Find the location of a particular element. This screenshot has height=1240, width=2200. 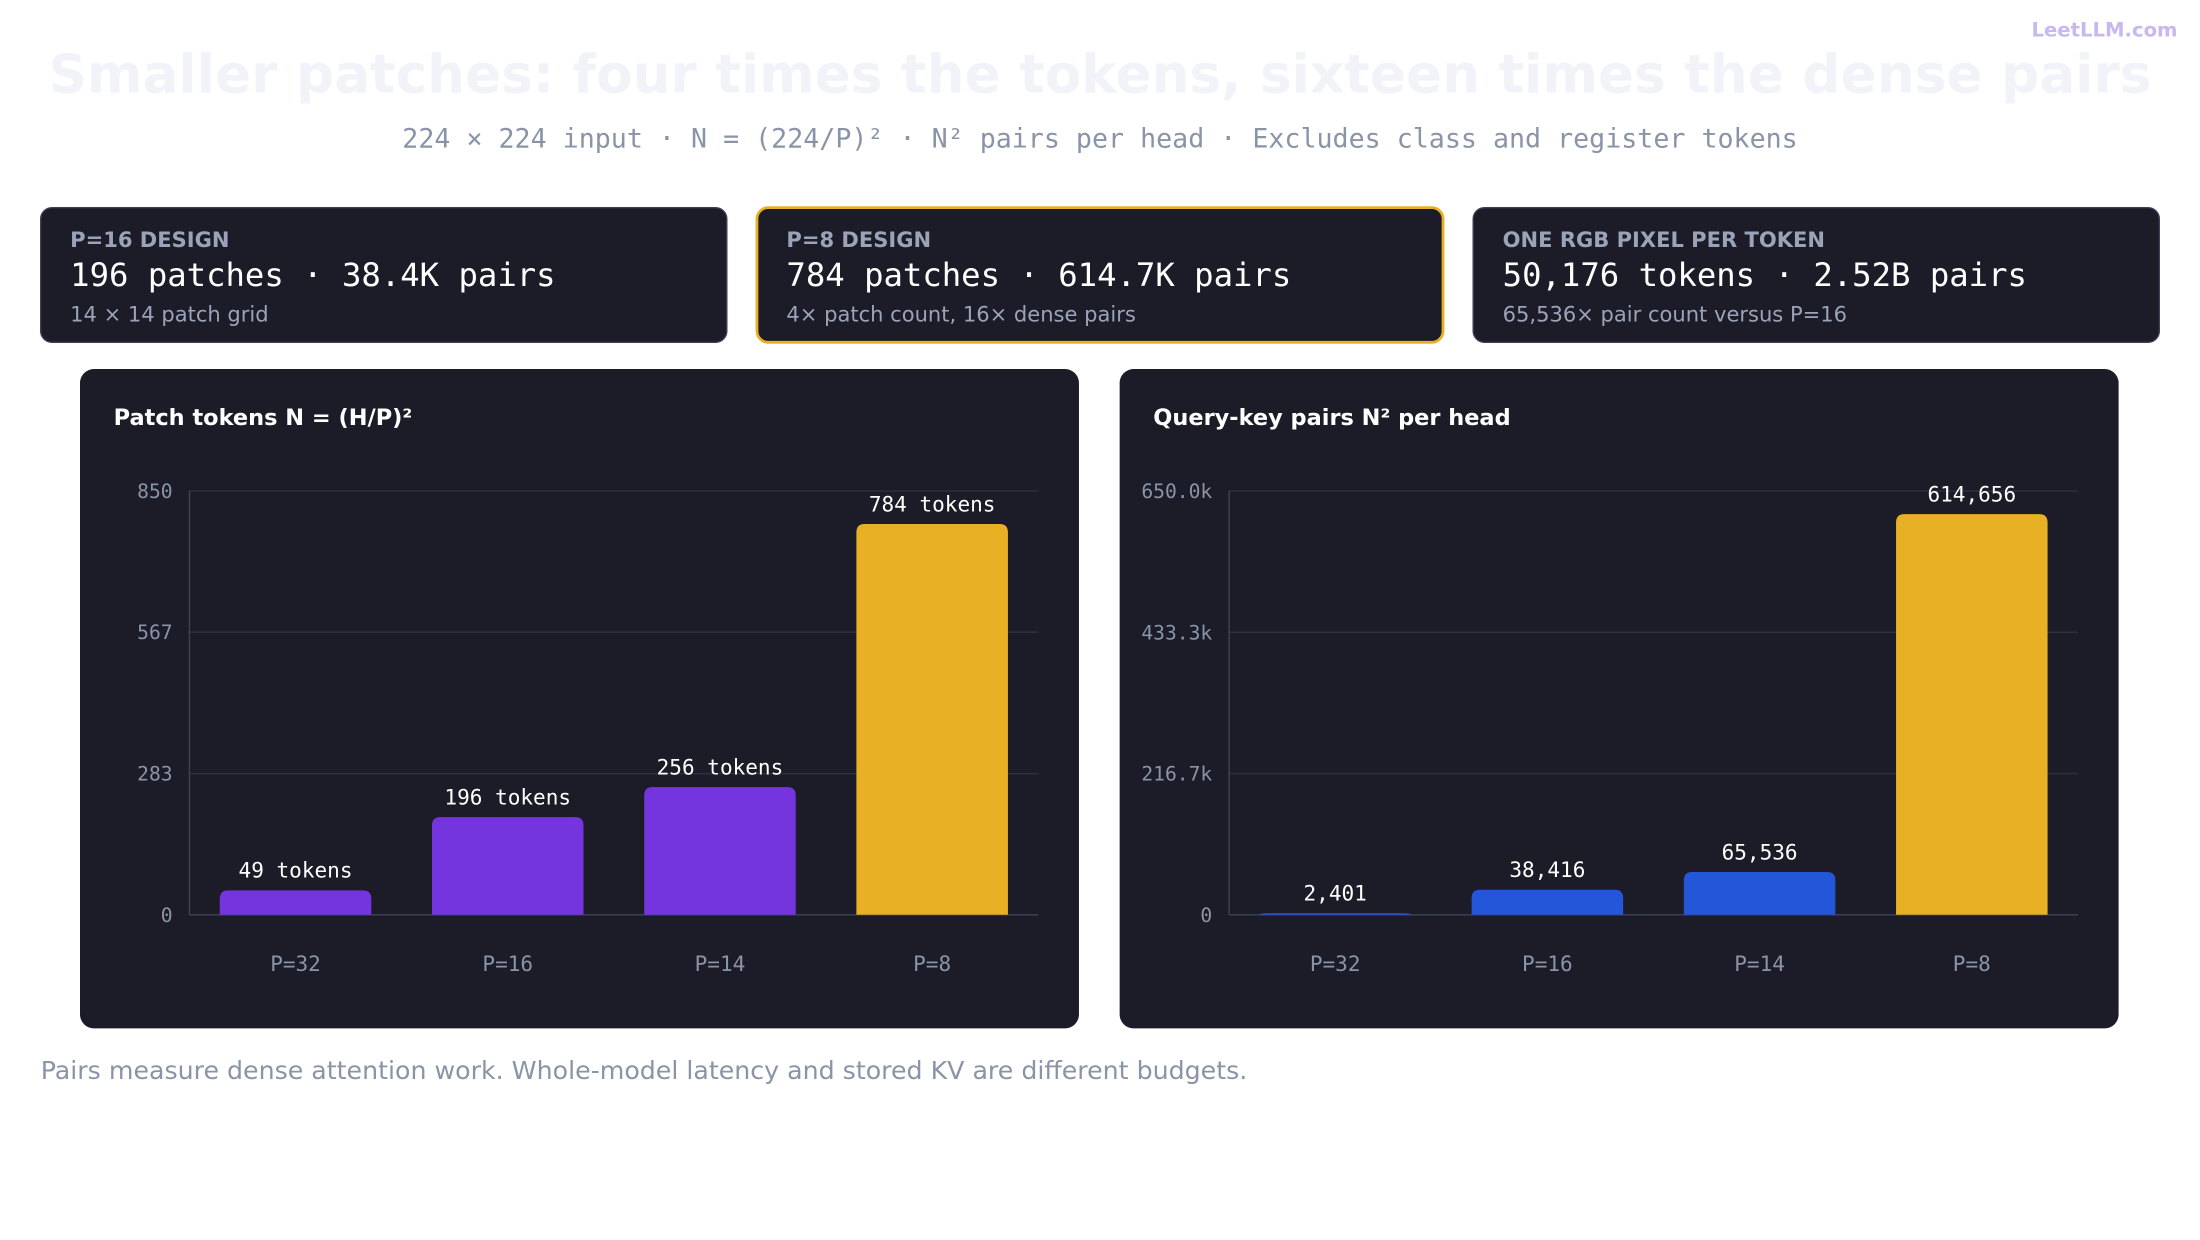

value-label: 614,656 is located at coordinates (1971, 493).